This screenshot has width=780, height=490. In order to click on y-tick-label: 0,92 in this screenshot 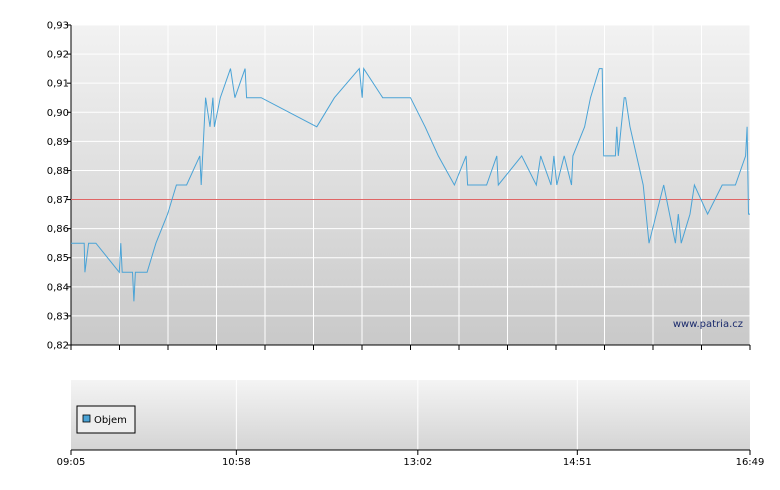, I will do `click(58, 55)`.